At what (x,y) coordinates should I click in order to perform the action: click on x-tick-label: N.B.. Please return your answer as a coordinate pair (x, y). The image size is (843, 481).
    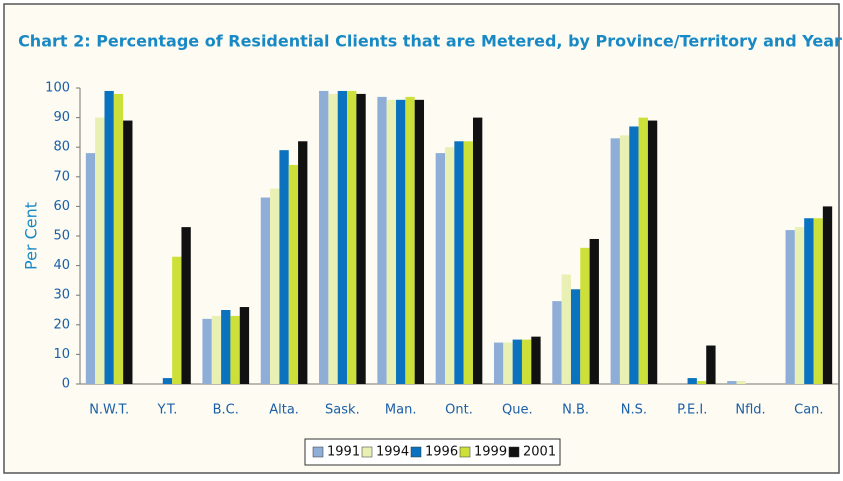
    Looking at the image, I should click on (575, 410).